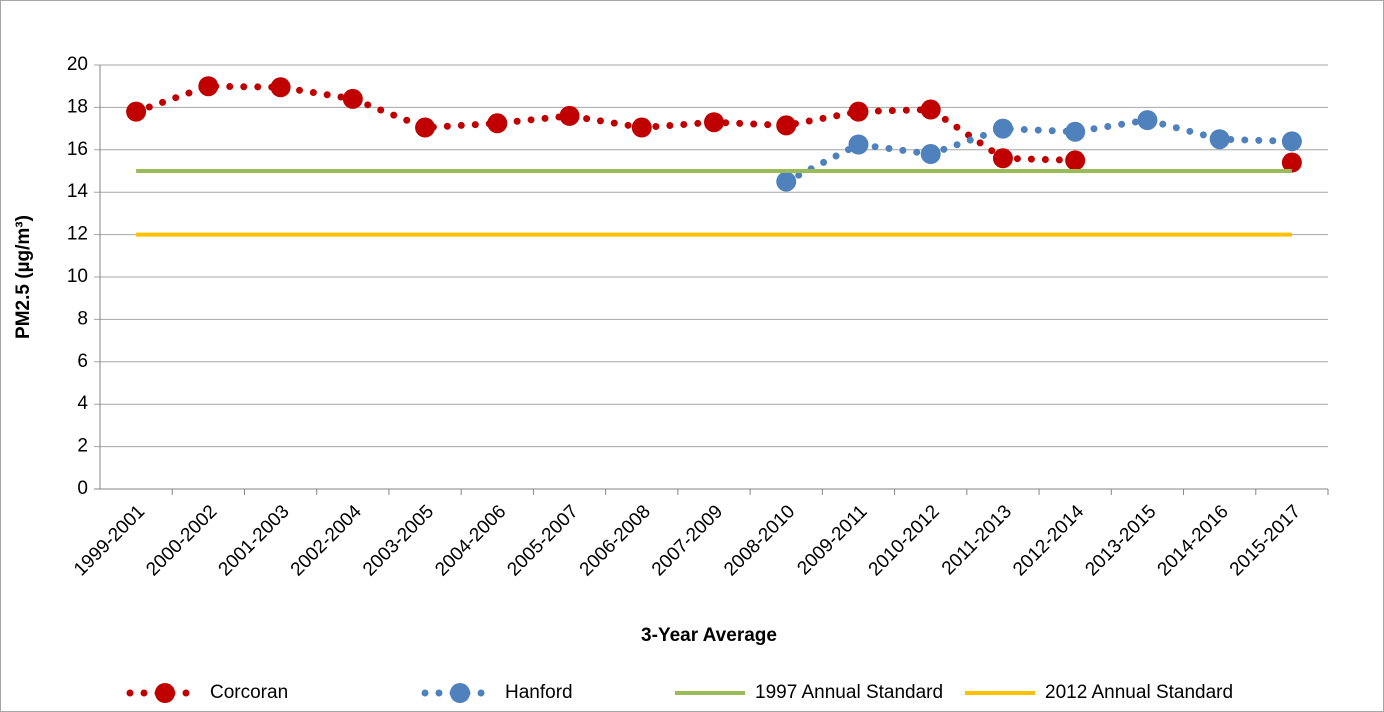 The height and width of the screenshot is (712, 1384). What do you see at coordinates (77, 276) in the screenshot?
I see `y-tick-label: 10` at bounding box center [77, 276].